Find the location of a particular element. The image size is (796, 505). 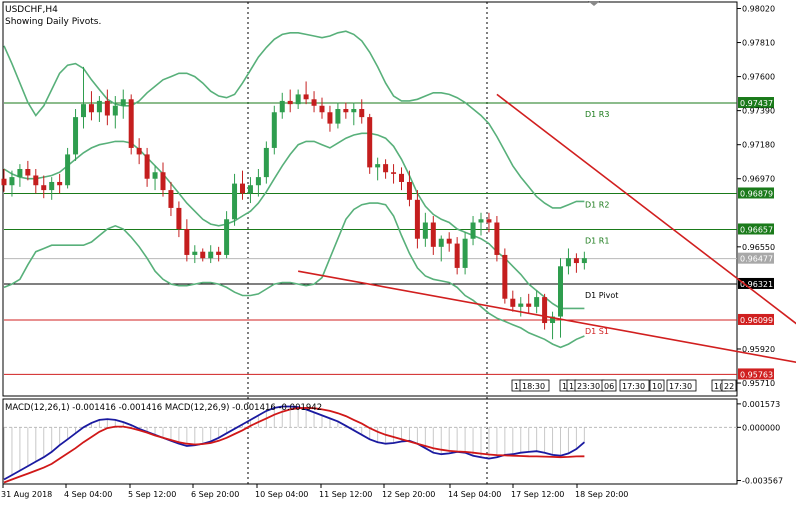

pivot-price-label: 0.96099 is located at coordinates (756, 320).